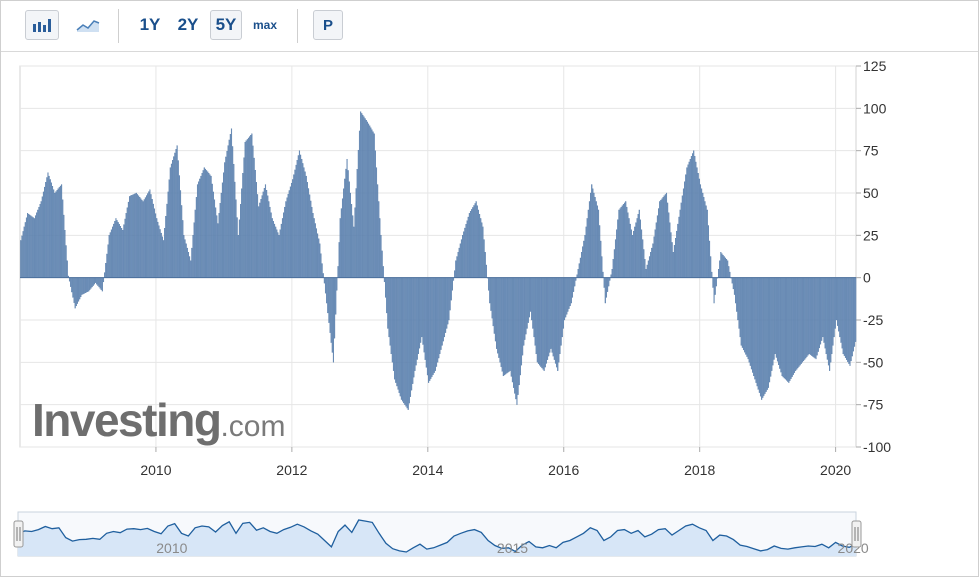 This screenshot has height=577, width=979. I want to click on range-max-button: max, so click(265, 25).